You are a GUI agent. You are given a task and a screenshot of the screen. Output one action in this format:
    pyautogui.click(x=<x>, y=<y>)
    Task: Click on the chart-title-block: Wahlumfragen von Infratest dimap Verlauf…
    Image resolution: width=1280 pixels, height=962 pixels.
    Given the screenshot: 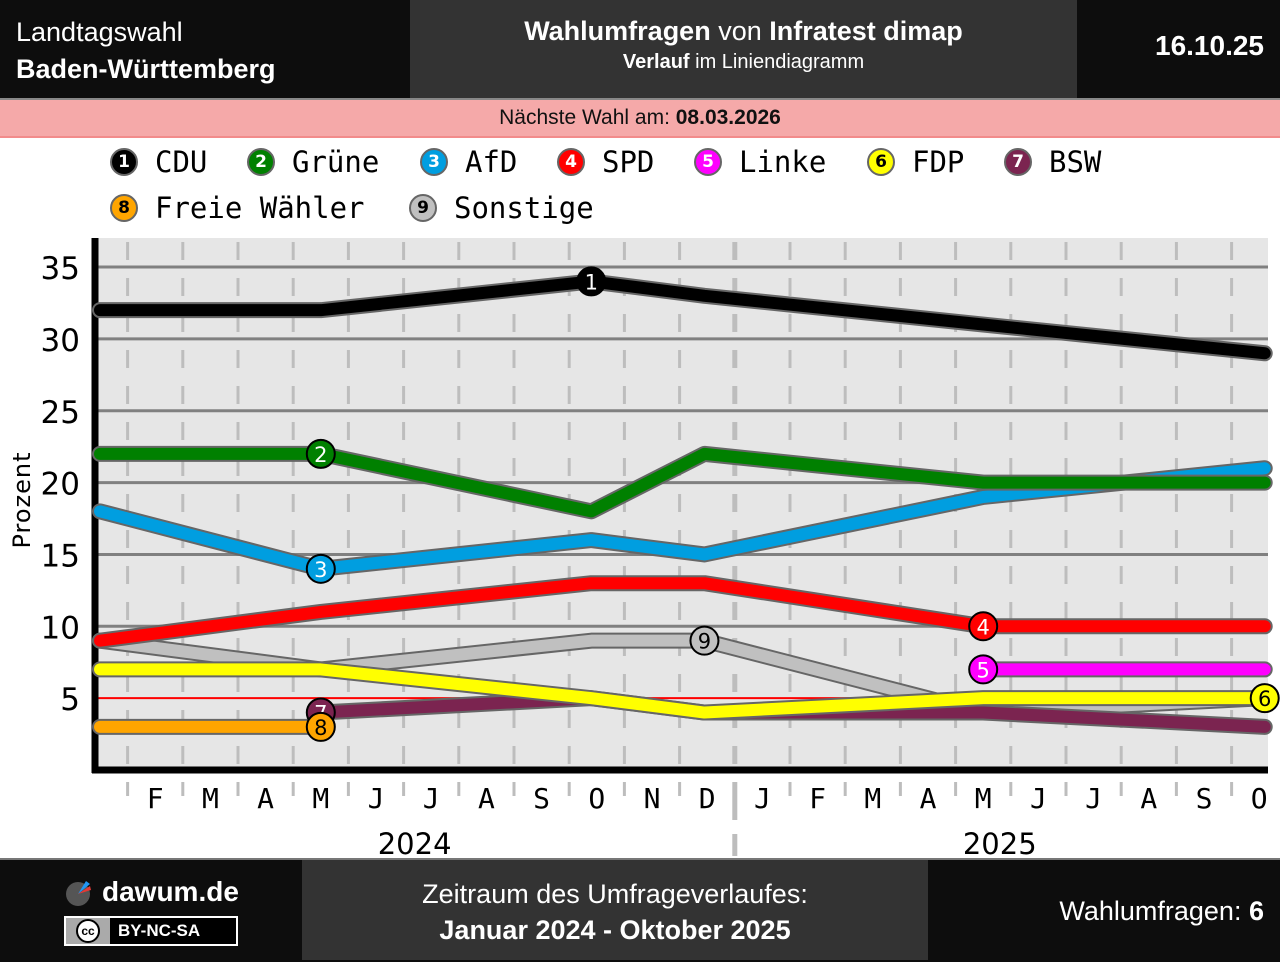 What is the action you would take?
    pyautogui.click(x=743, y=49)
    